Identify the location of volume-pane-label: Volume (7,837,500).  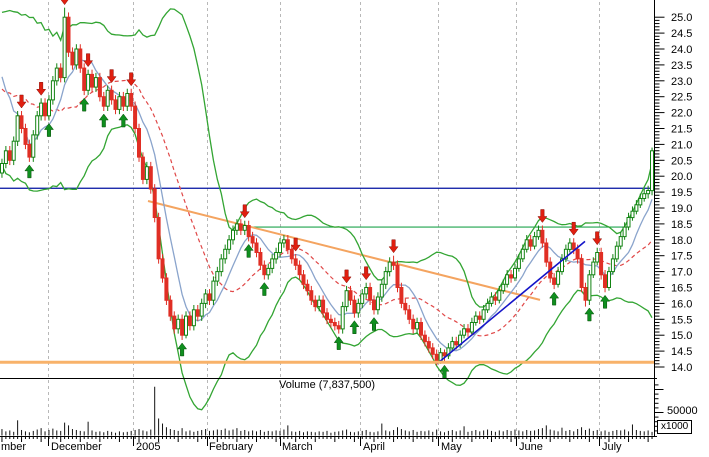
(327, 385).